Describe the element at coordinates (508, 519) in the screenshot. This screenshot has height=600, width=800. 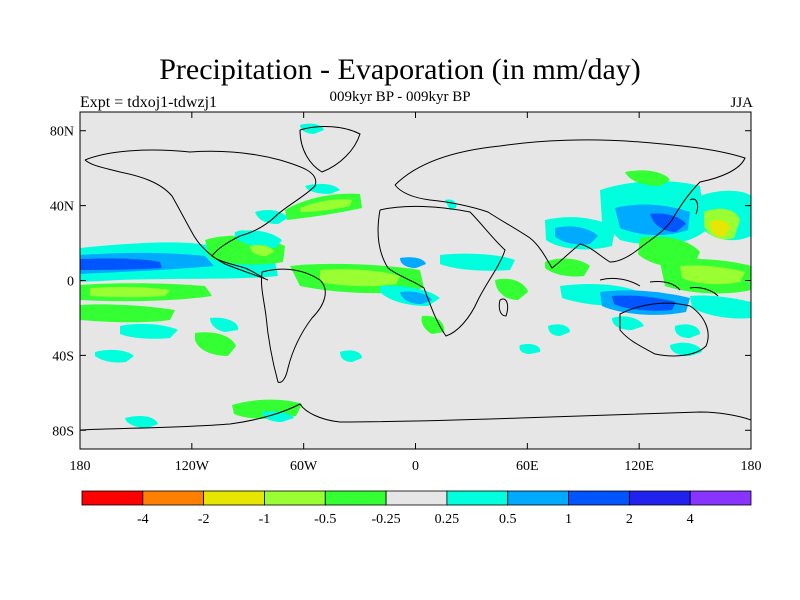
I see `colorbar-label: 0.5` at that location.